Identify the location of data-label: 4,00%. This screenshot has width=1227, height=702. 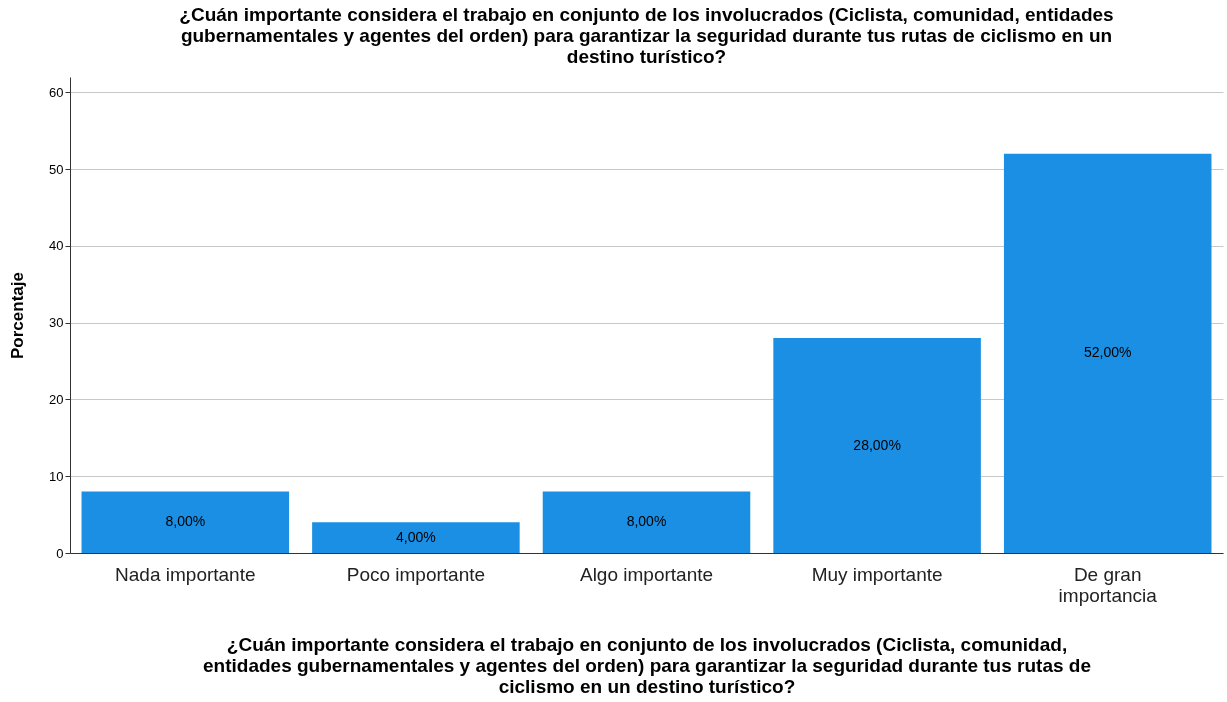
(416, 536).